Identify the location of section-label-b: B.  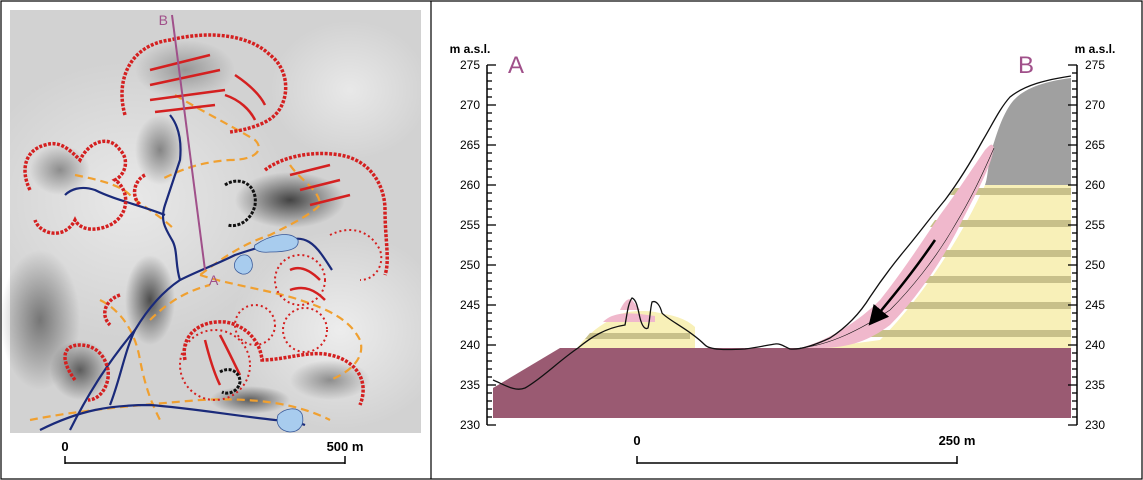
(1026, 65).